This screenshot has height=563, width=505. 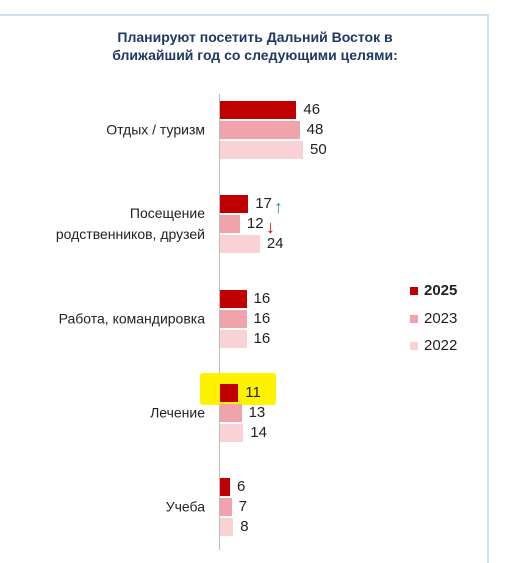 I want to click on value-label: 7, so click(x=242, y=507).